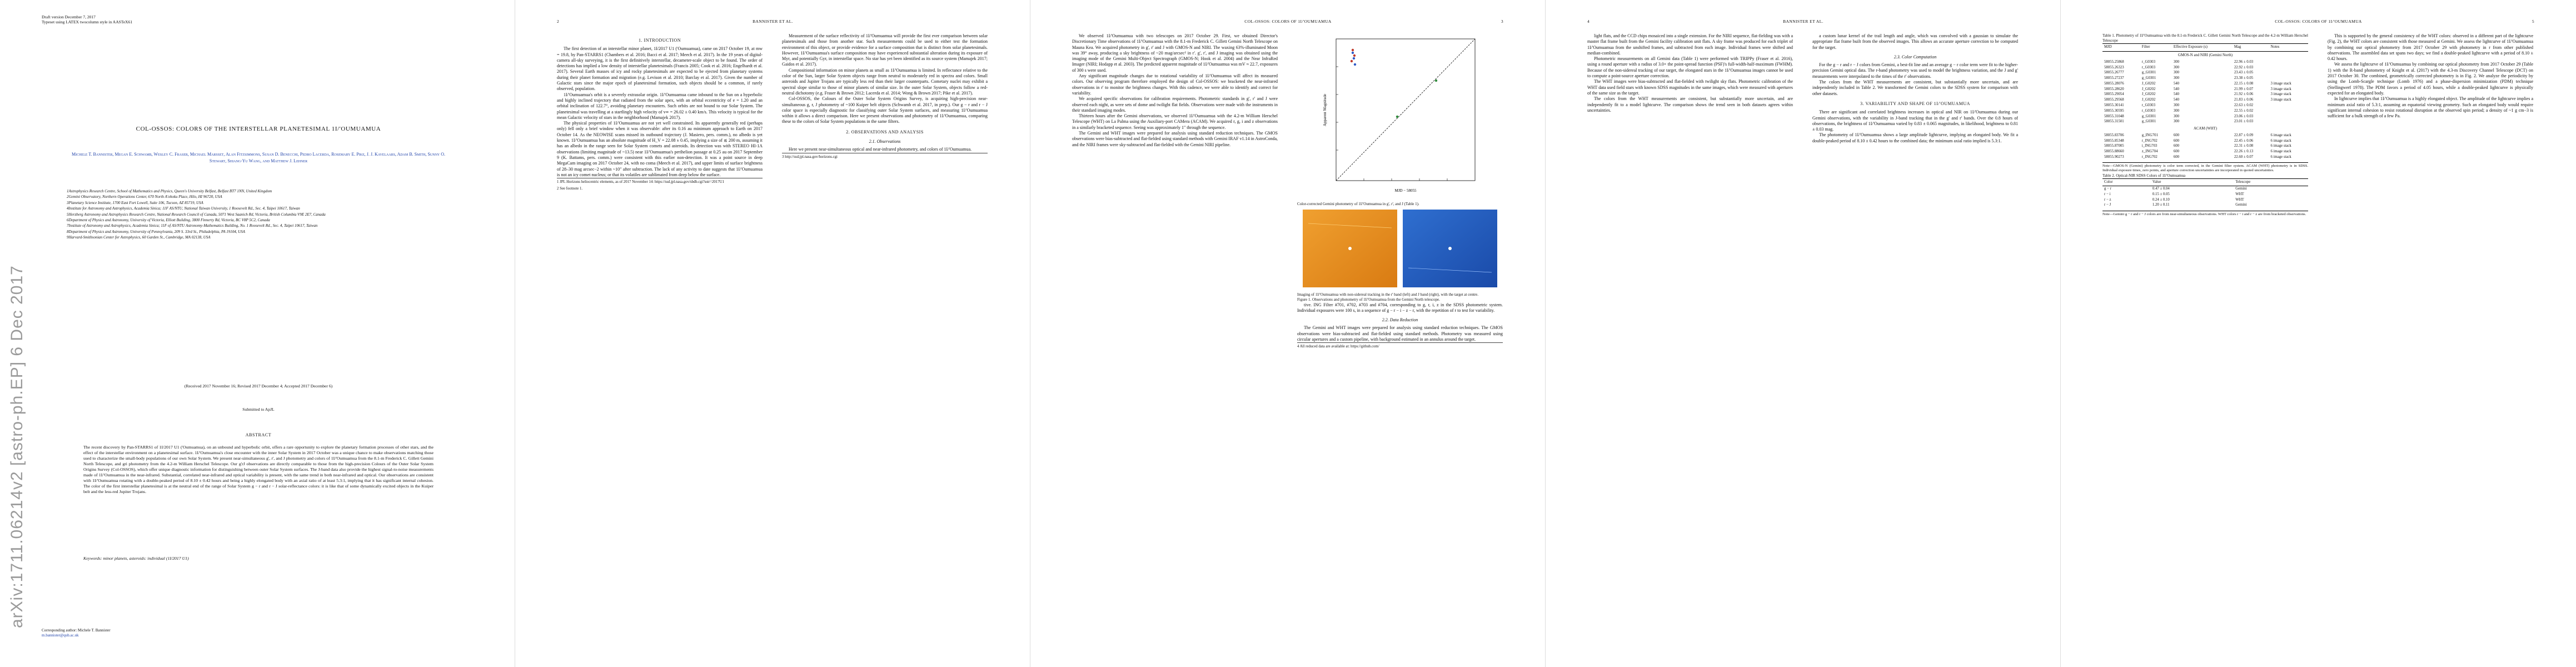 The image size is (2576, 667). I want to click on table-cell: r − i, so click(2107, 194).